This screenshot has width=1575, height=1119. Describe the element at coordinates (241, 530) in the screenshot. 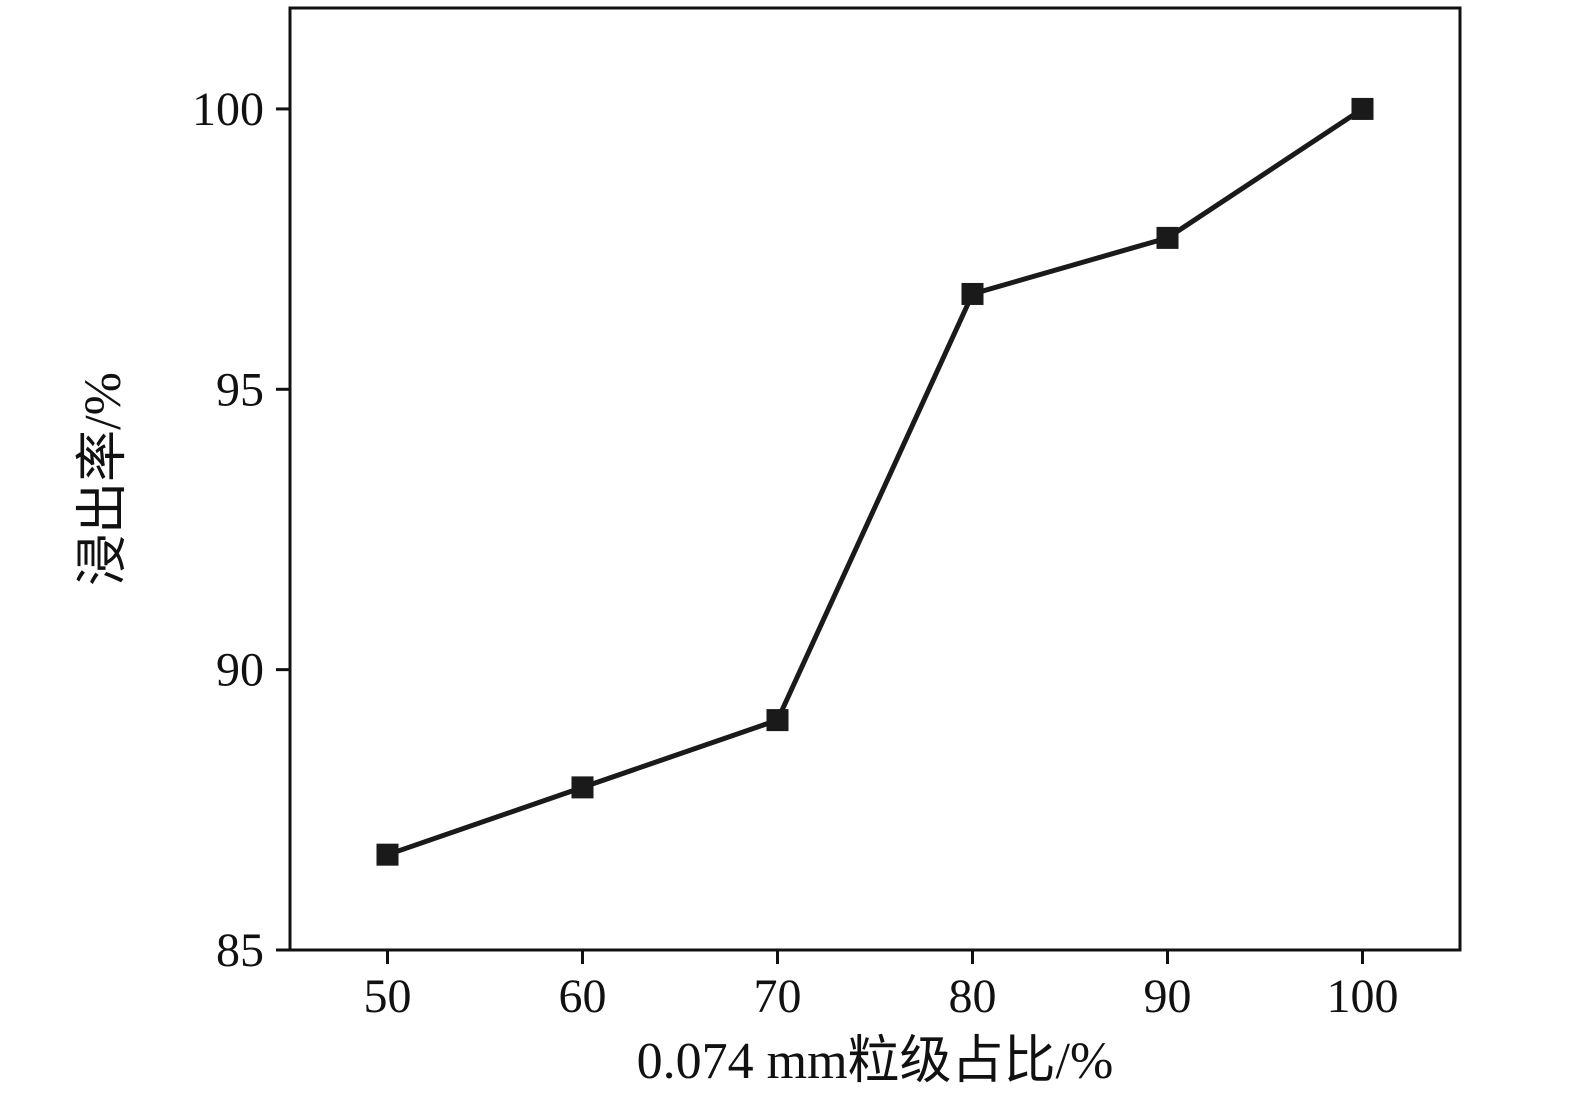

I see `y-axis-ticks: 85 90 95 100` at that location.